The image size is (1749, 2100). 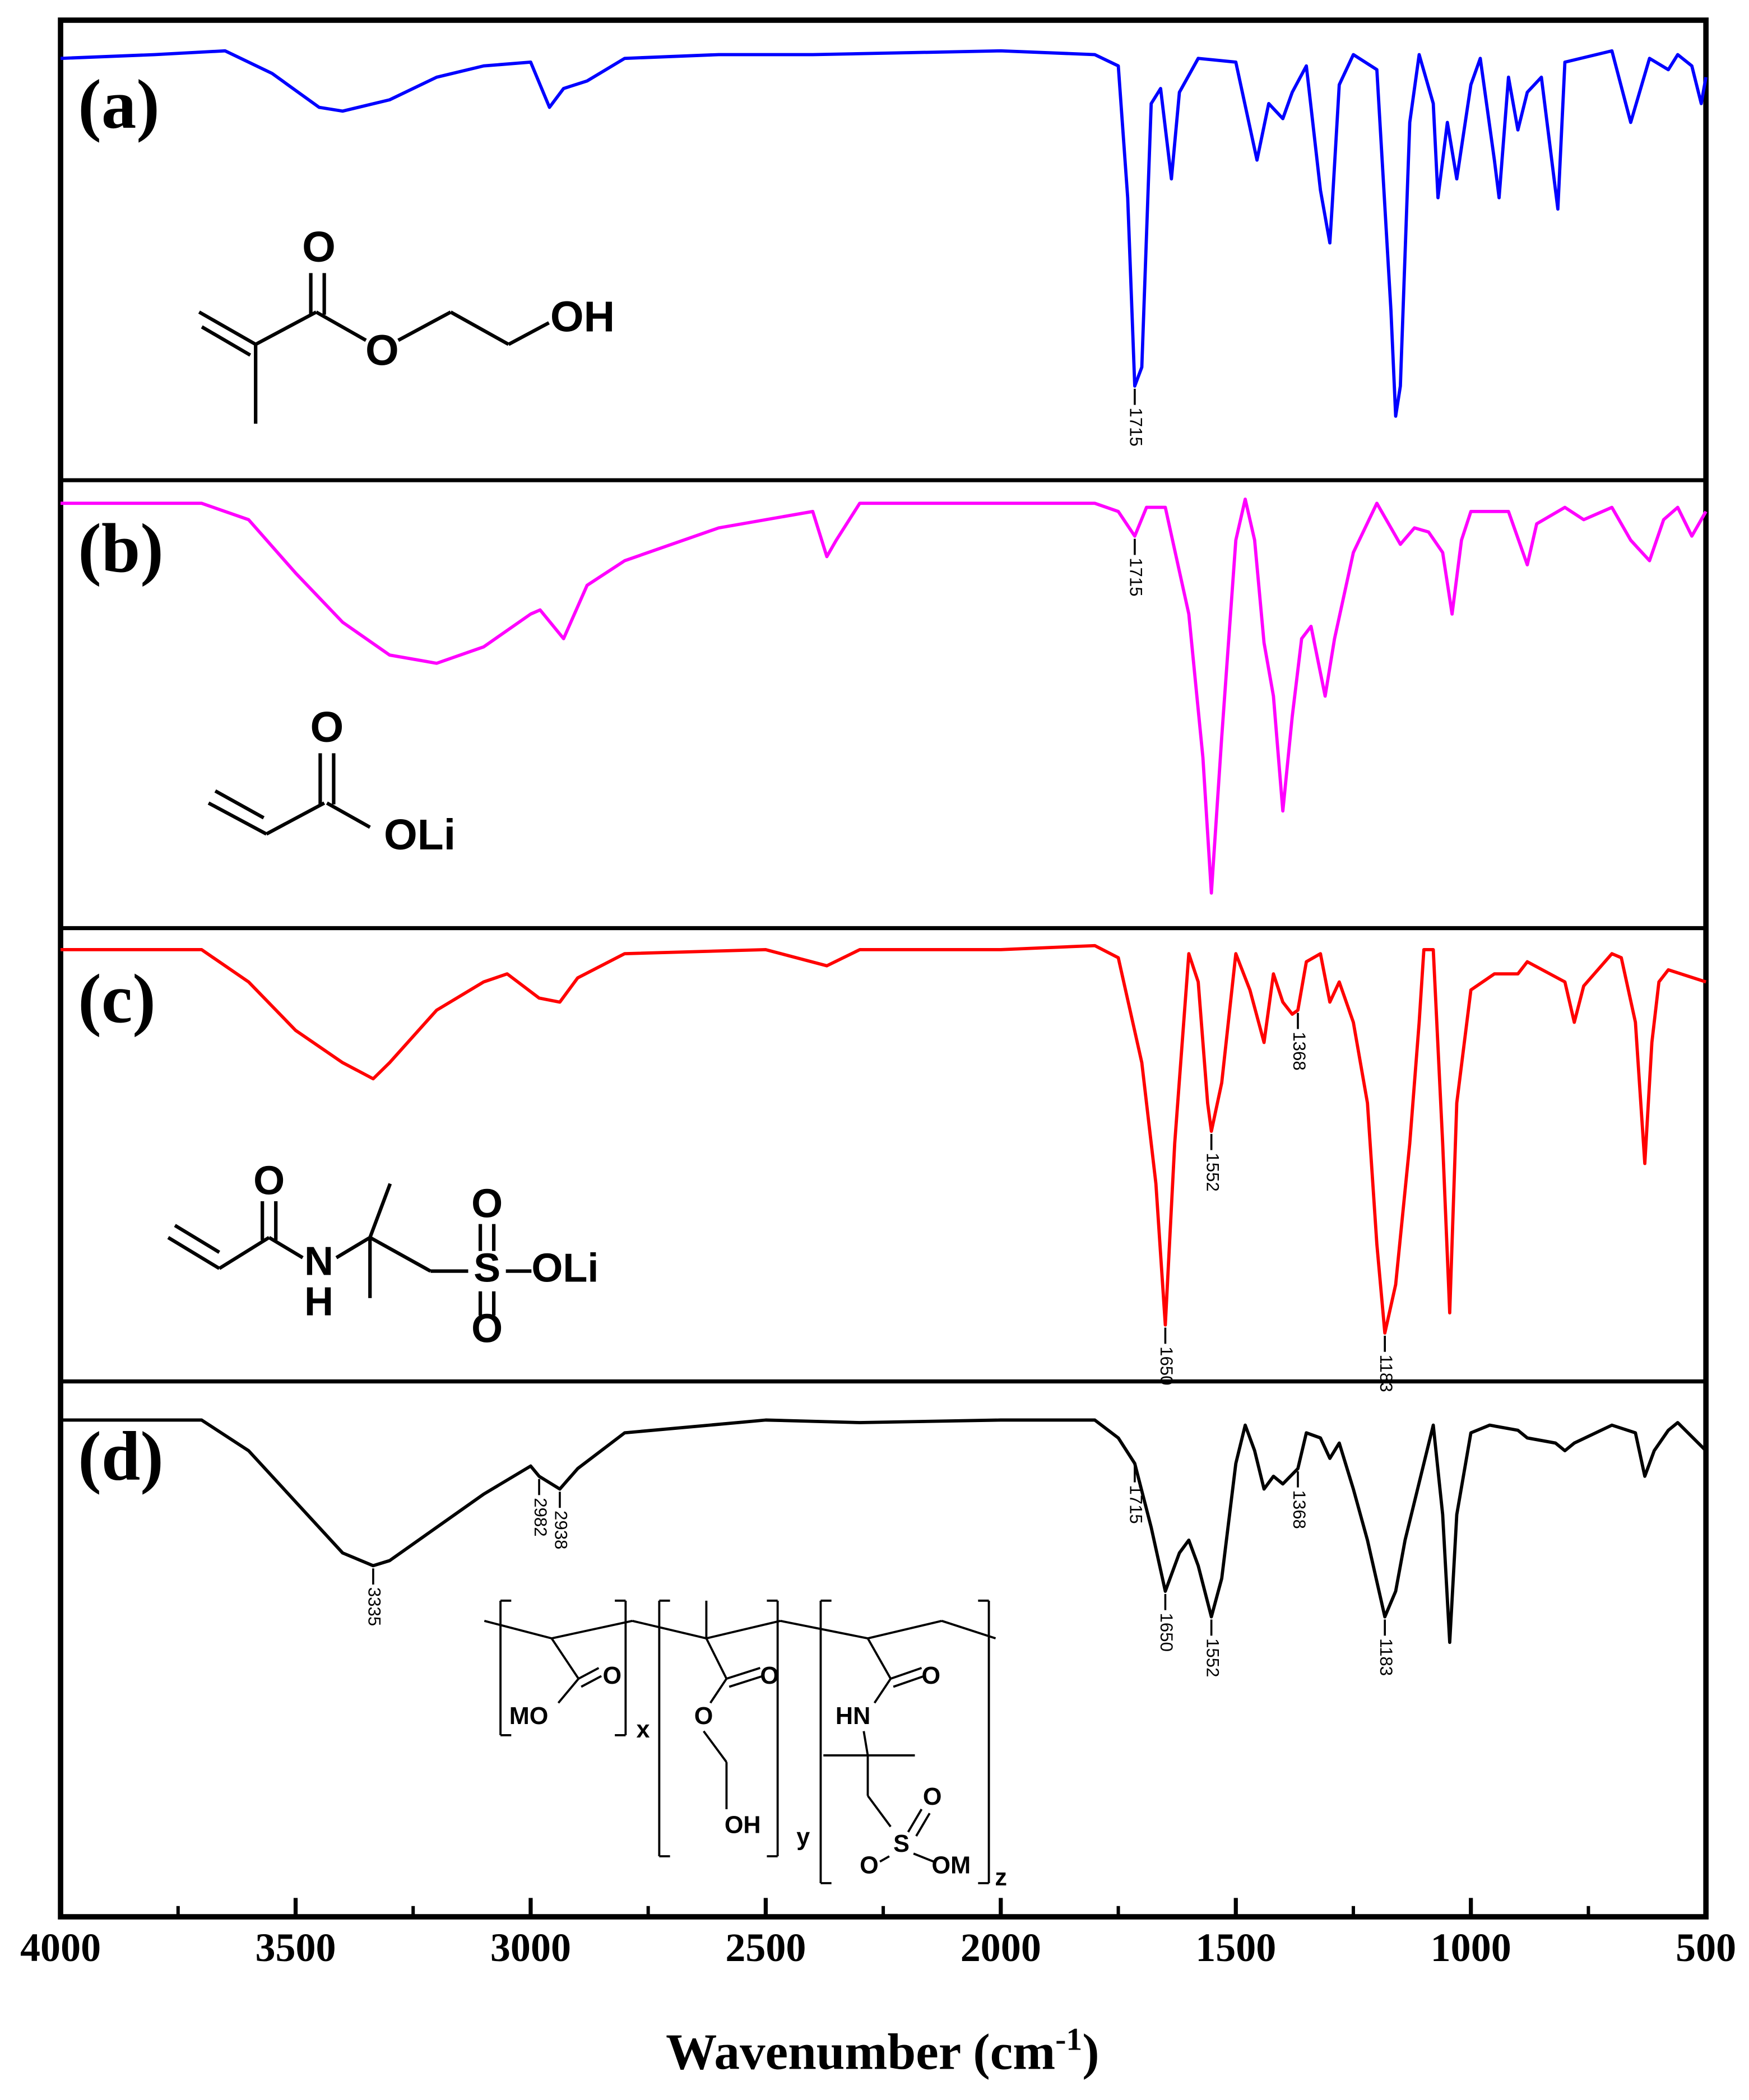 I want to click on structure-atom: x, so click(x=643, y=1729).